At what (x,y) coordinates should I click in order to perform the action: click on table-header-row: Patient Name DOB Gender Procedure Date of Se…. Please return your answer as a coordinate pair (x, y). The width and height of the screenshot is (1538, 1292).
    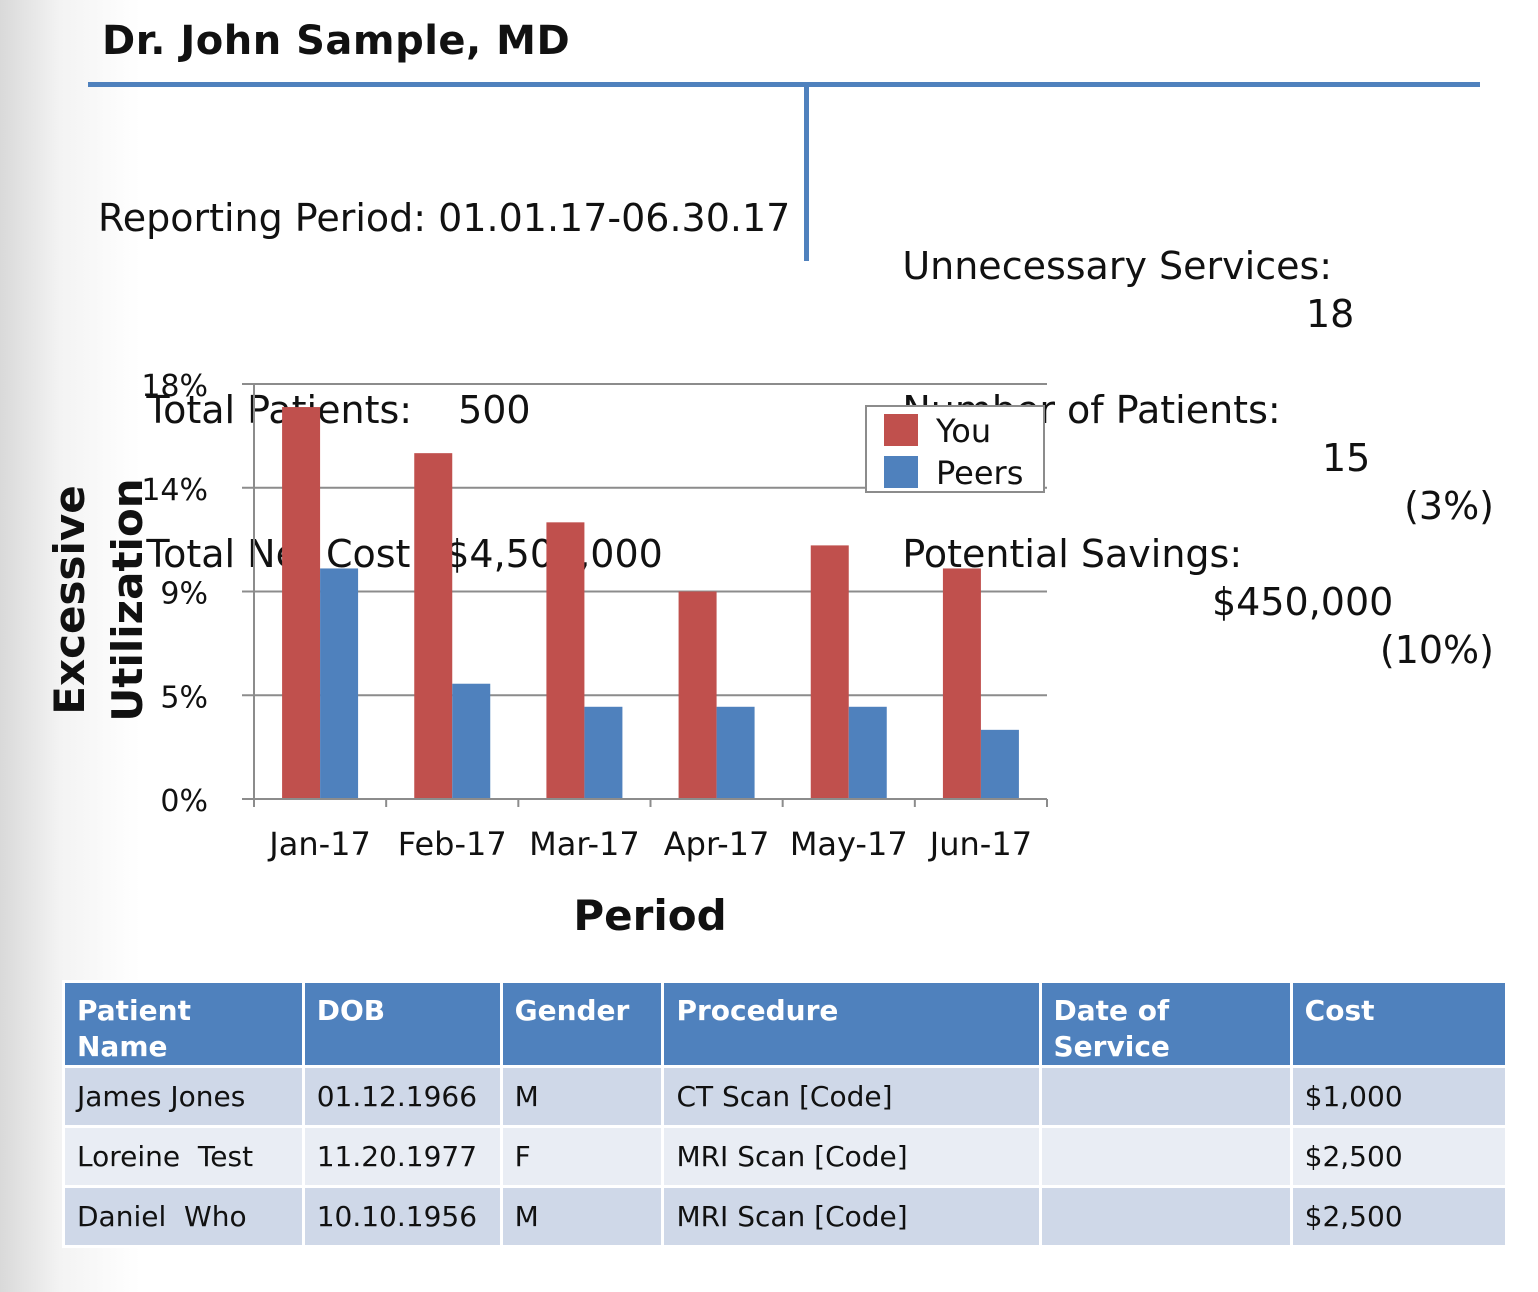
    Looking at the image, I should click on (785, 1024).